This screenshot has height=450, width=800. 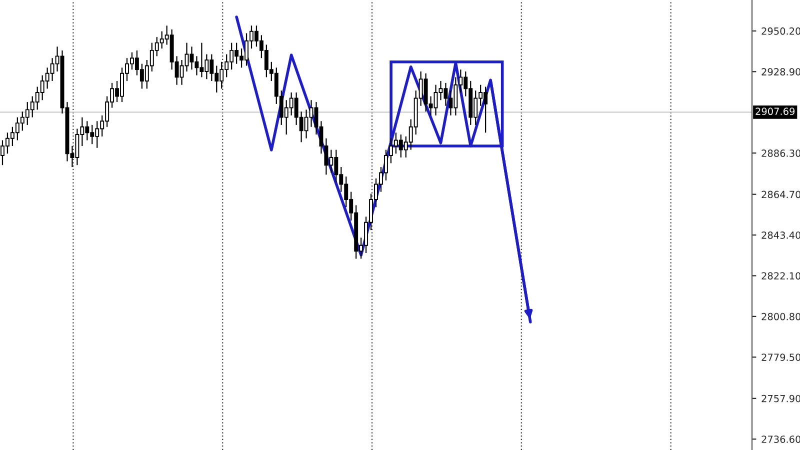 What do you see at coordinates (775, 112) in the screenshot?
I see `ref-line-label: 2907.69` at bounding box center [775, 112].